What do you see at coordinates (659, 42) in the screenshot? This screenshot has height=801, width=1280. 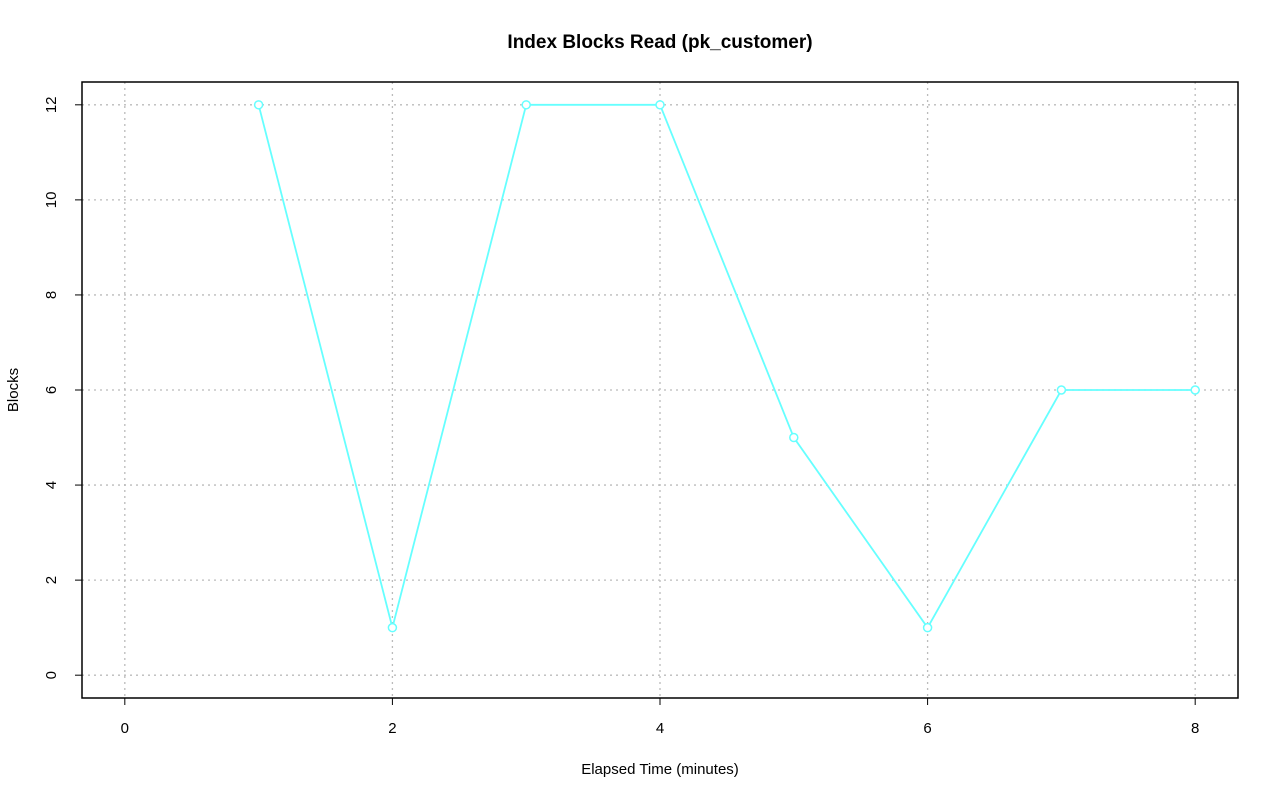 I see `chart-title: Index Blocks Read (pk_customer)` at bounding box center [659, 42].